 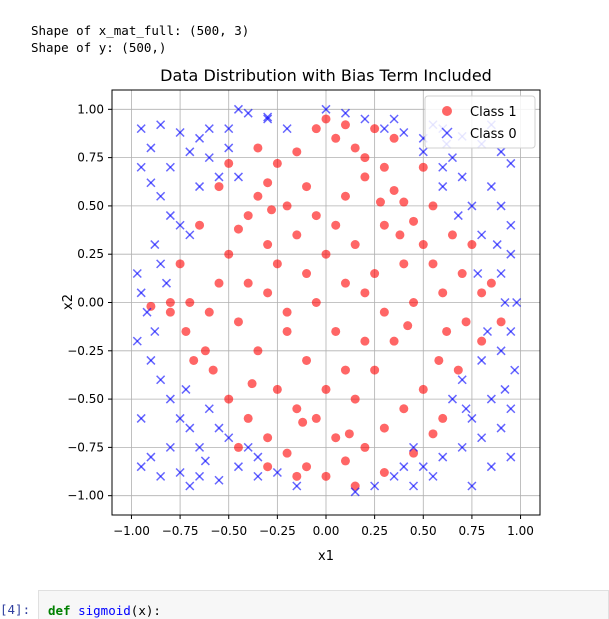 I want to click on y-tick-label: 0.00, so click(x=90, y=303).